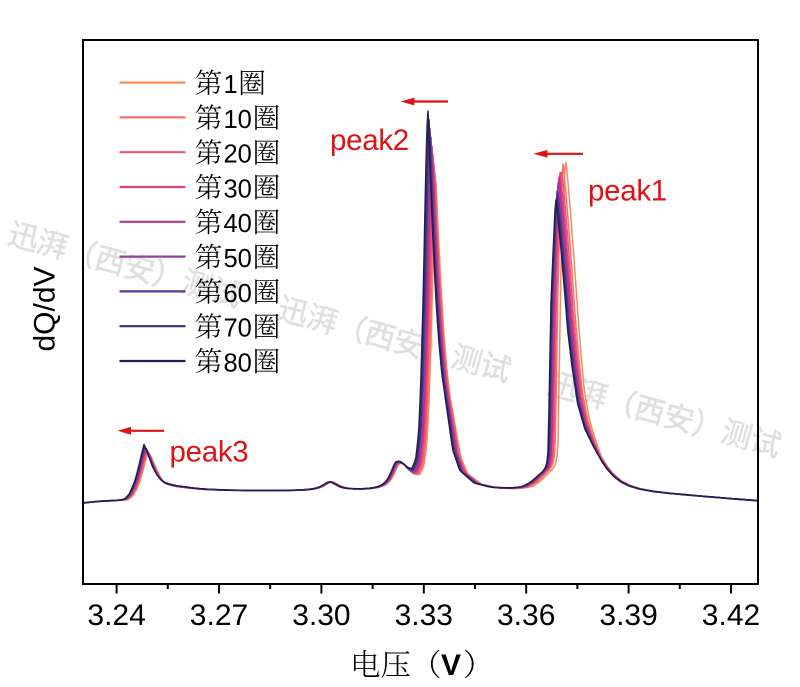 This screenshot has width=800, height=687. I want to click on svg-text: 80, so click(238, 363).